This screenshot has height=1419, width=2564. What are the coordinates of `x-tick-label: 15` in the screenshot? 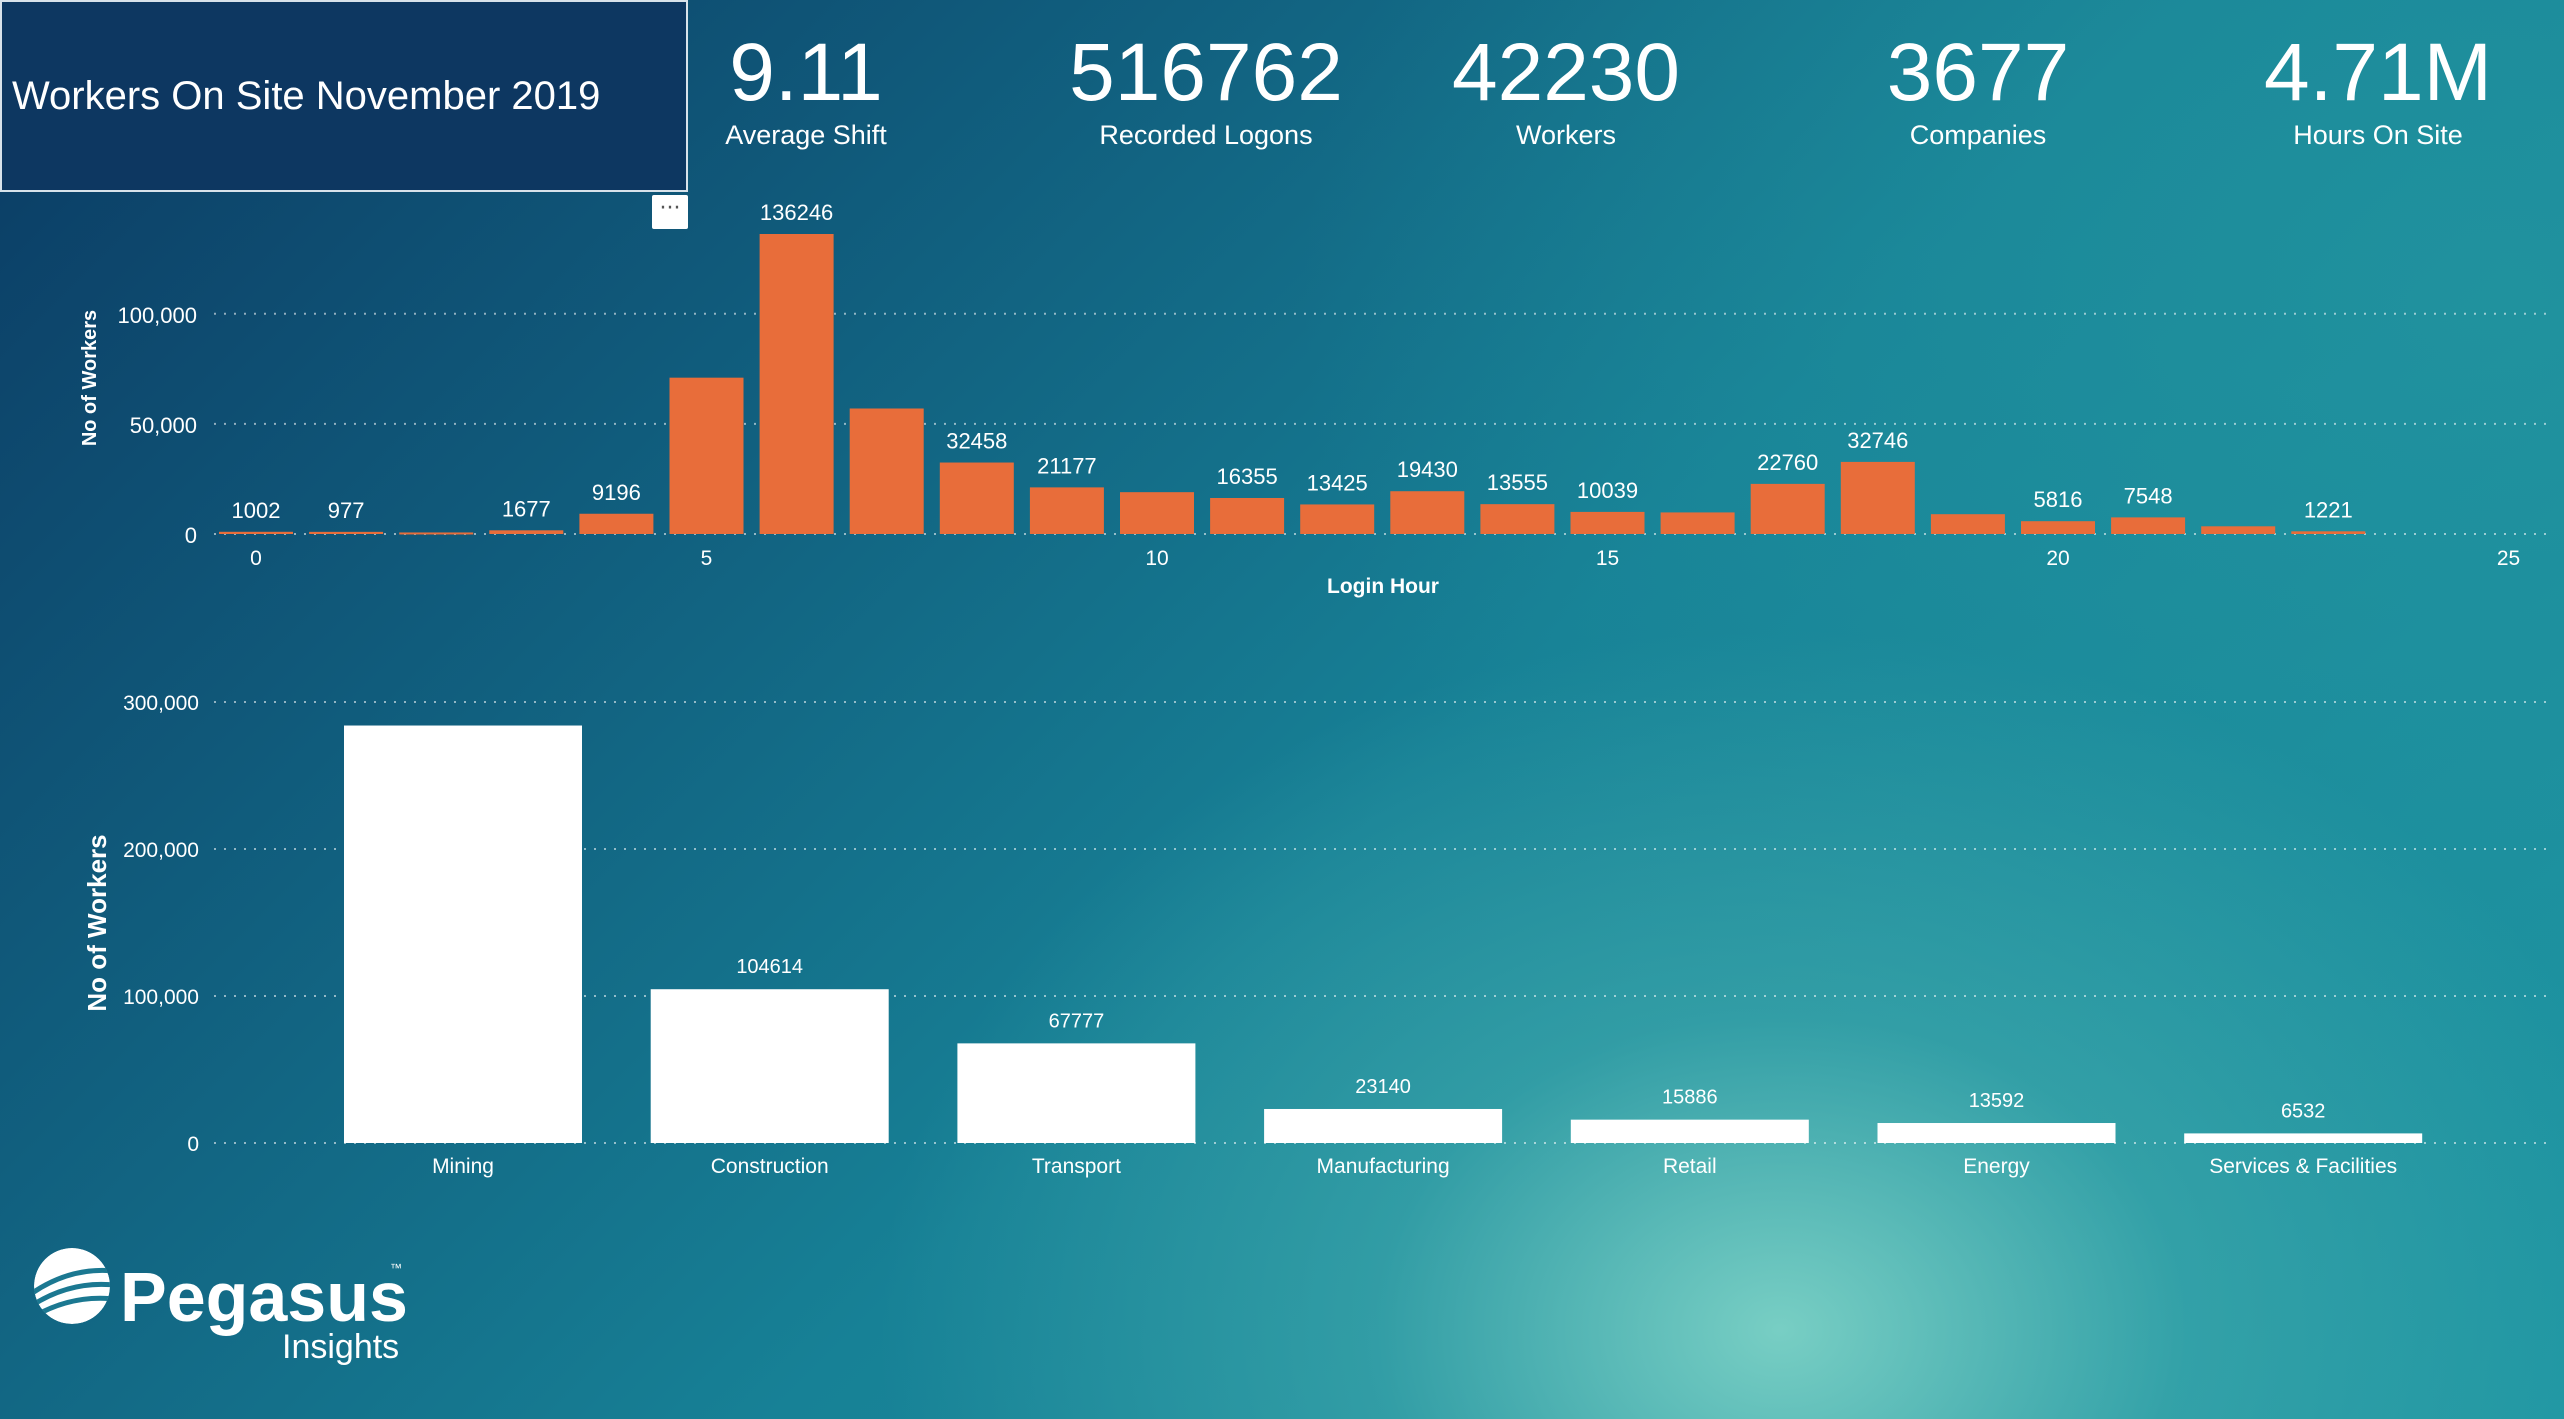 It's located at (1607, 558).